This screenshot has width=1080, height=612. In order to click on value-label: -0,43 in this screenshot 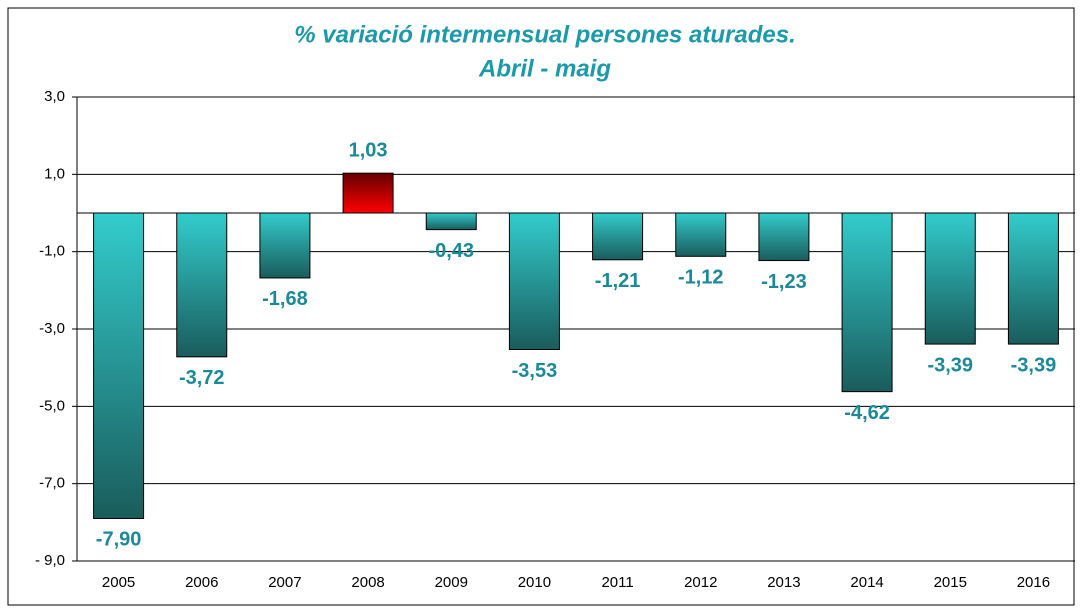, I will do `click(451, 251)`.